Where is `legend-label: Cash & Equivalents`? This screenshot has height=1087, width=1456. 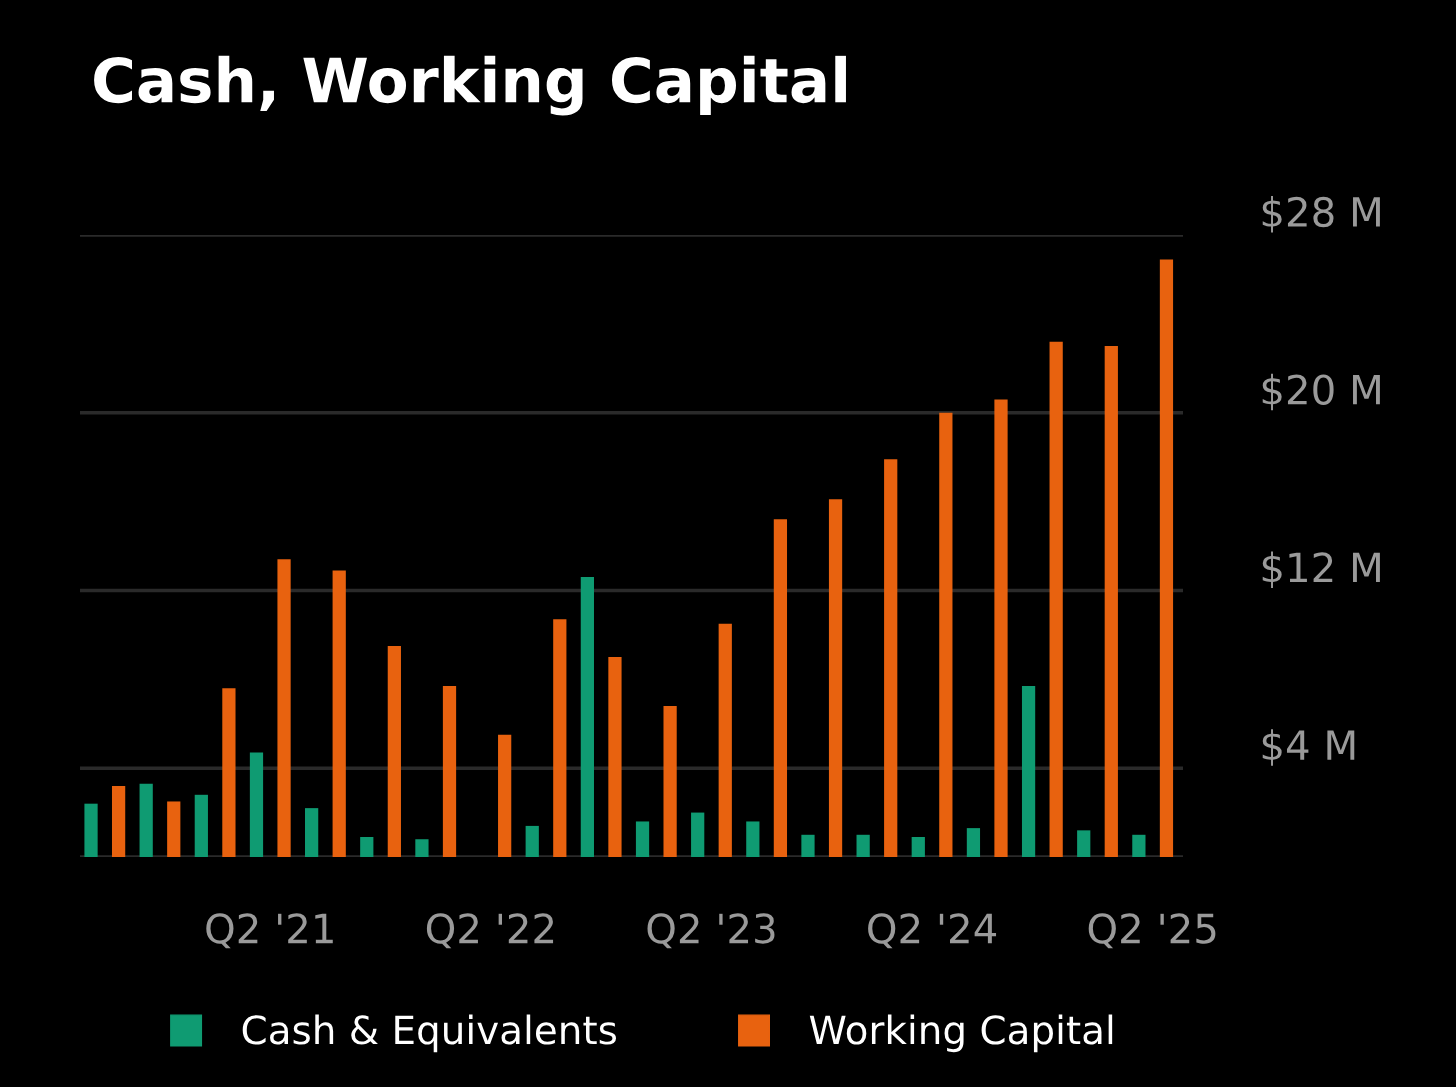
legend-label: Cash & Equivalents is located at coordinates (429, 1033).